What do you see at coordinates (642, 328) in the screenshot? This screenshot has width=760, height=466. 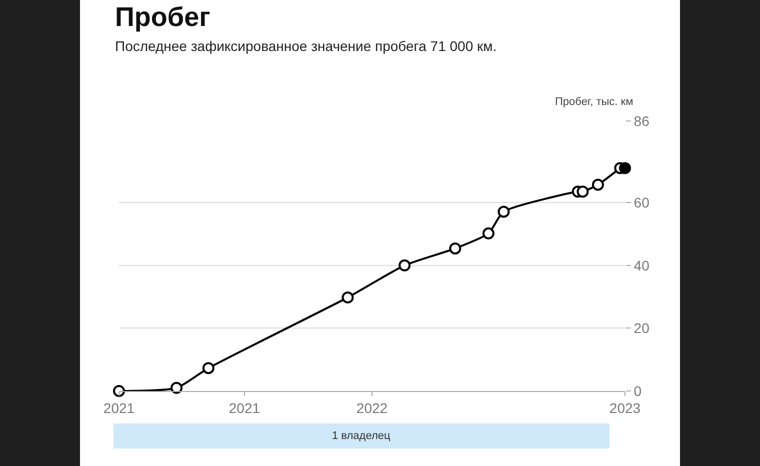 I see `y-tick-label: 20` at bounding box center [642, 328].